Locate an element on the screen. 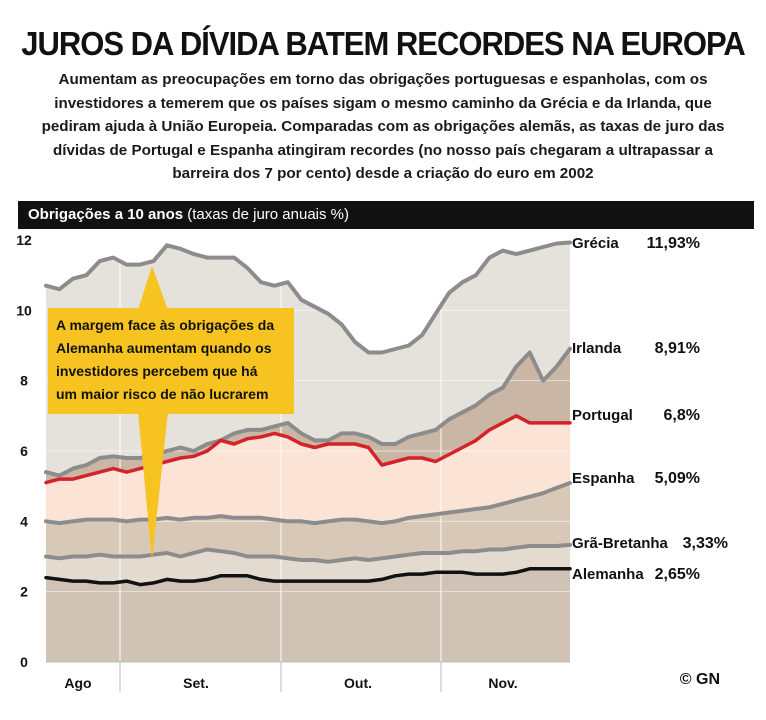 This screenshot has width=766, height=720. callout-line: investidores percebem que há is located at coordinates (157, 371).